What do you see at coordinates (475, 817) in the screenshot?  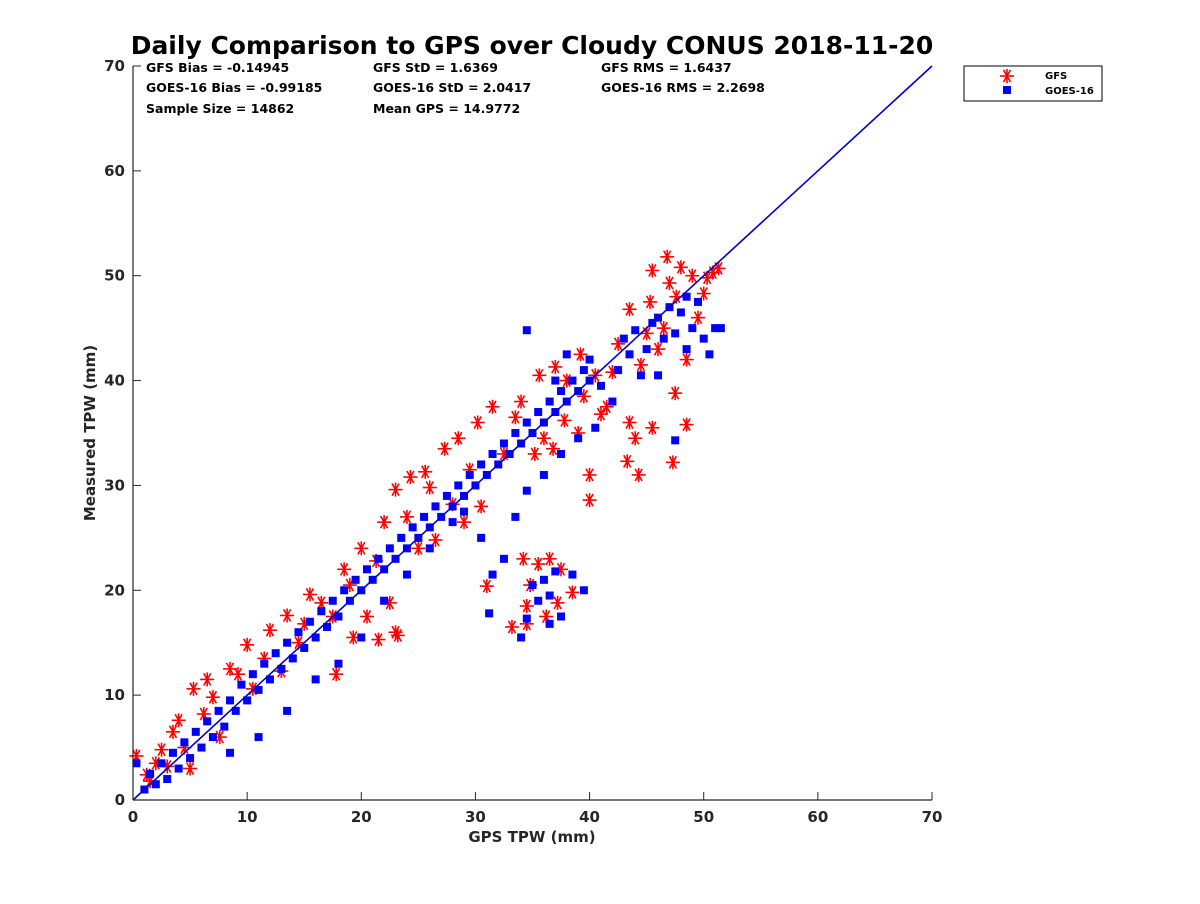 I see `x-tick-label: 30` at bounding box center [475, 817].